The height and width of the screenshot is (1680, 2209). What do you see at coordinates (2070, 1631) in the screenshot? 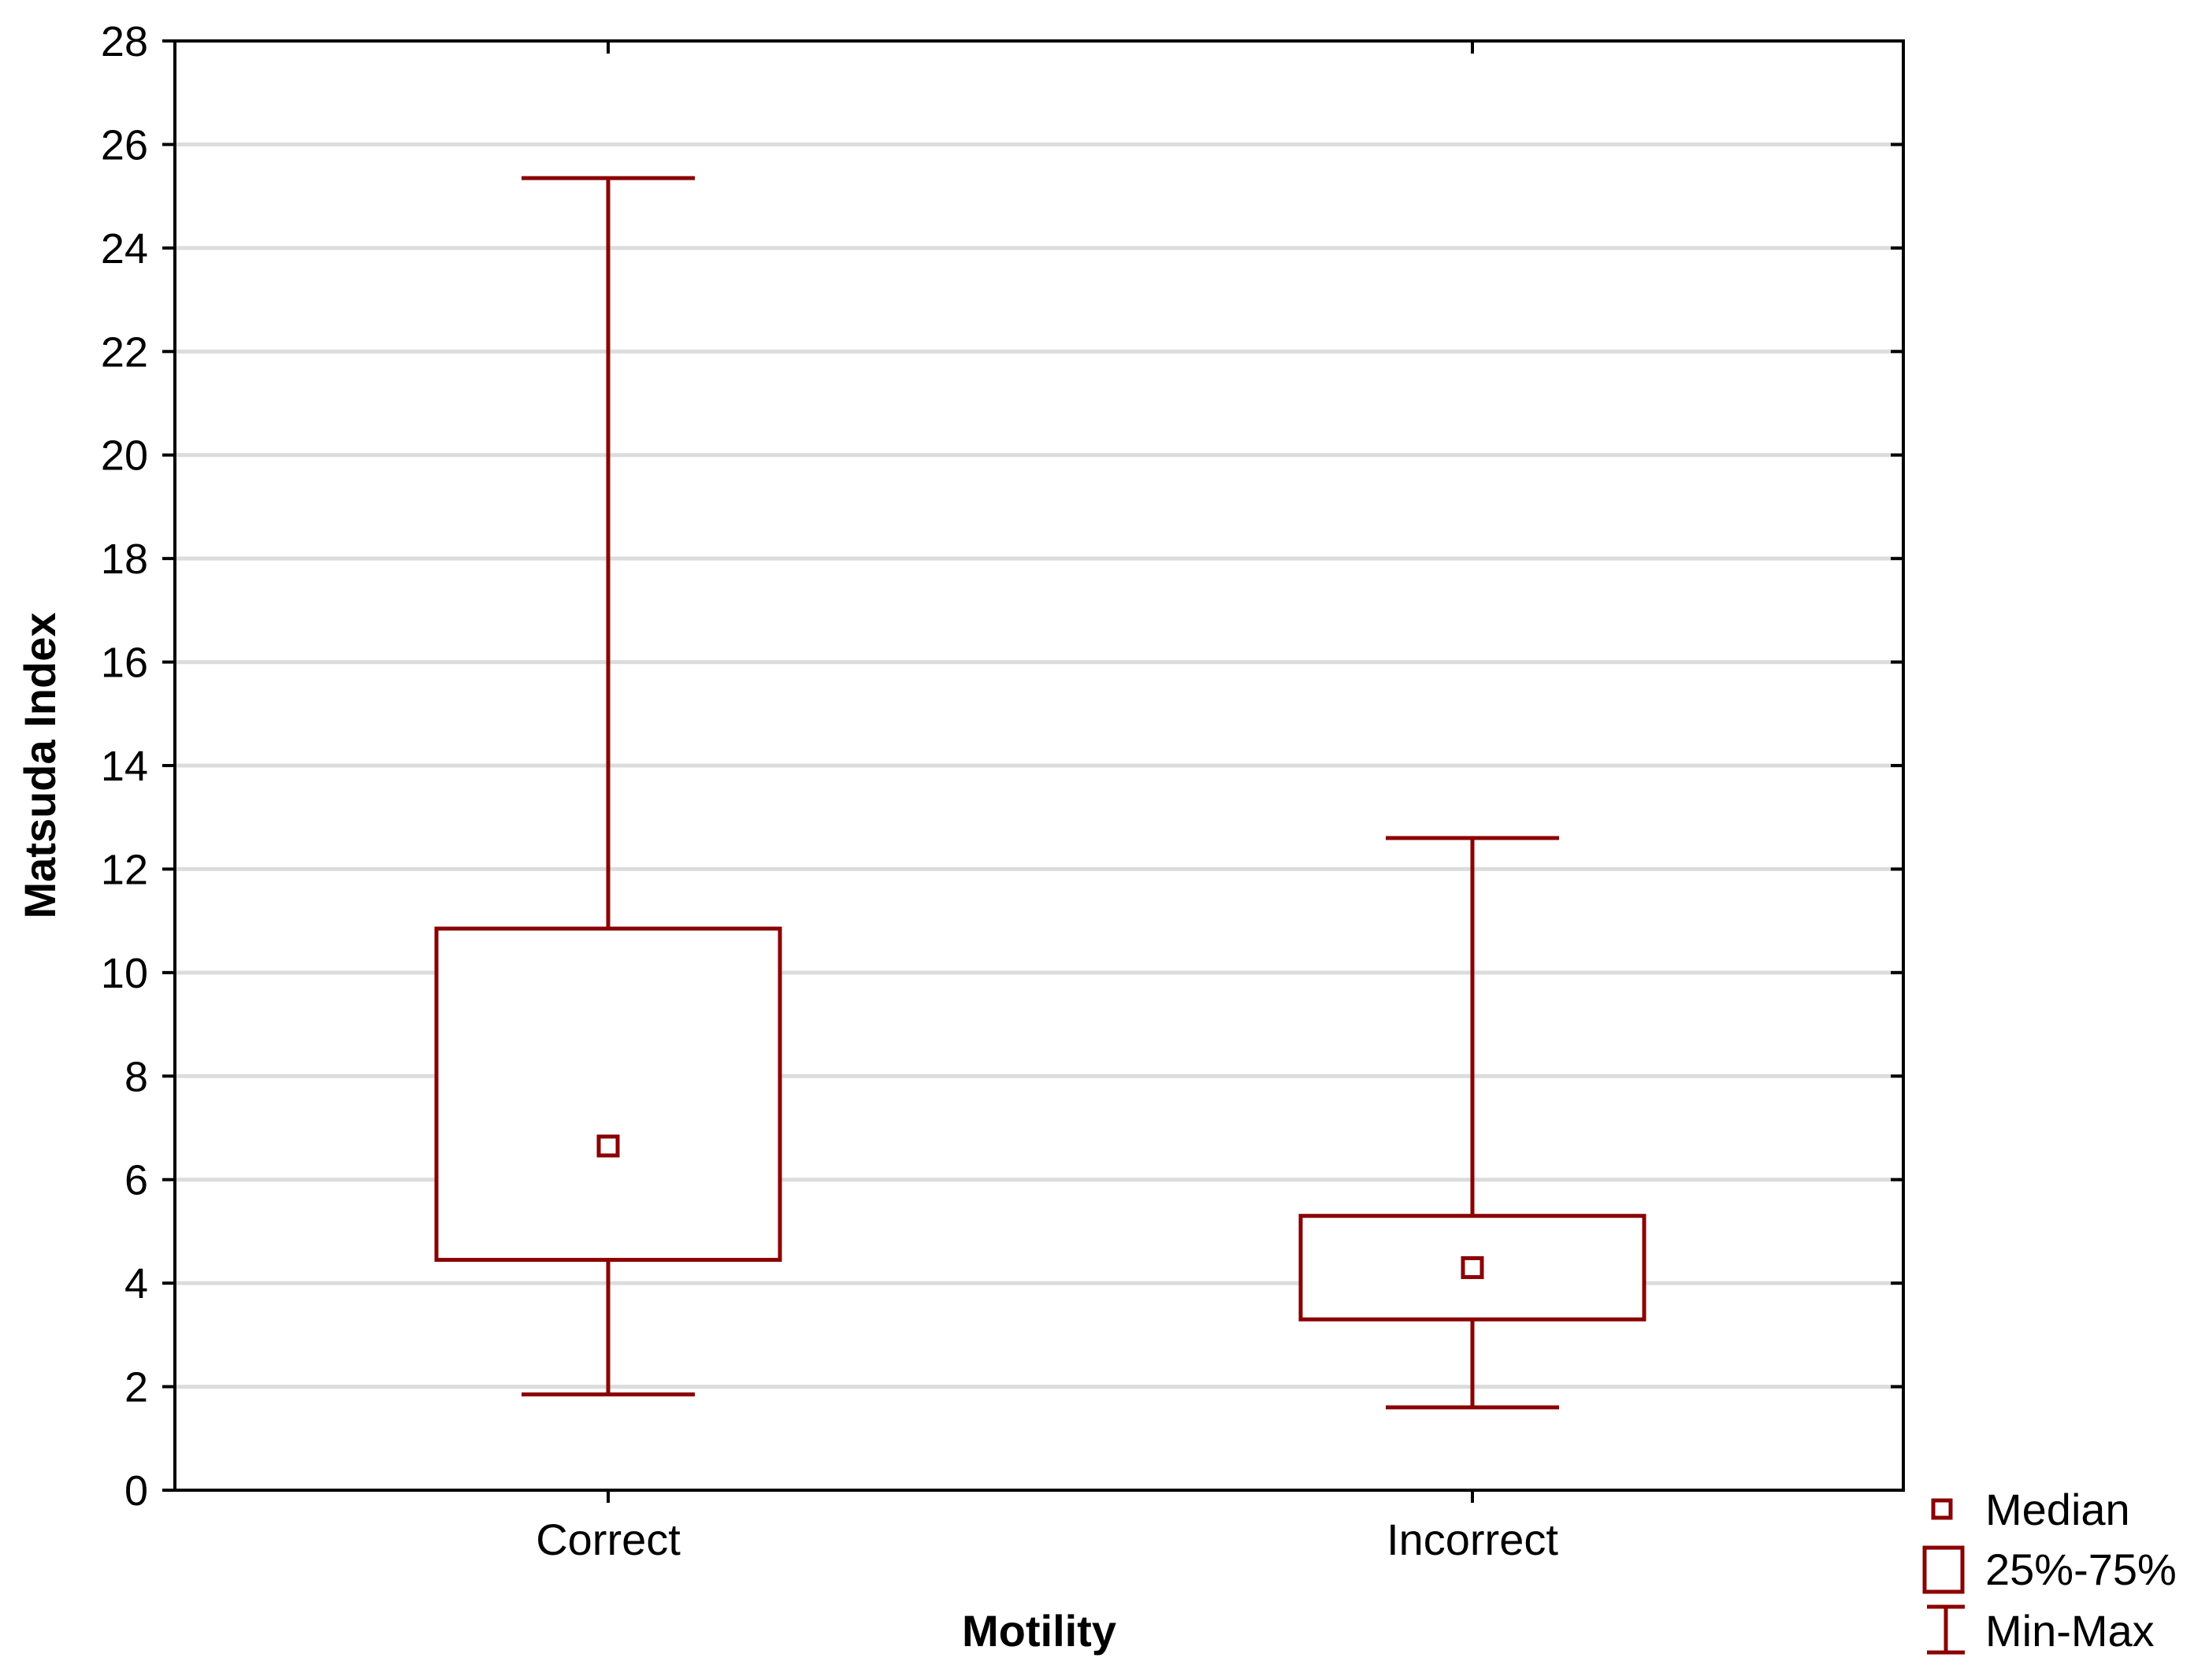
I see `legend-whisker-label: Min-Max` at bounding box center [2070, 1631].